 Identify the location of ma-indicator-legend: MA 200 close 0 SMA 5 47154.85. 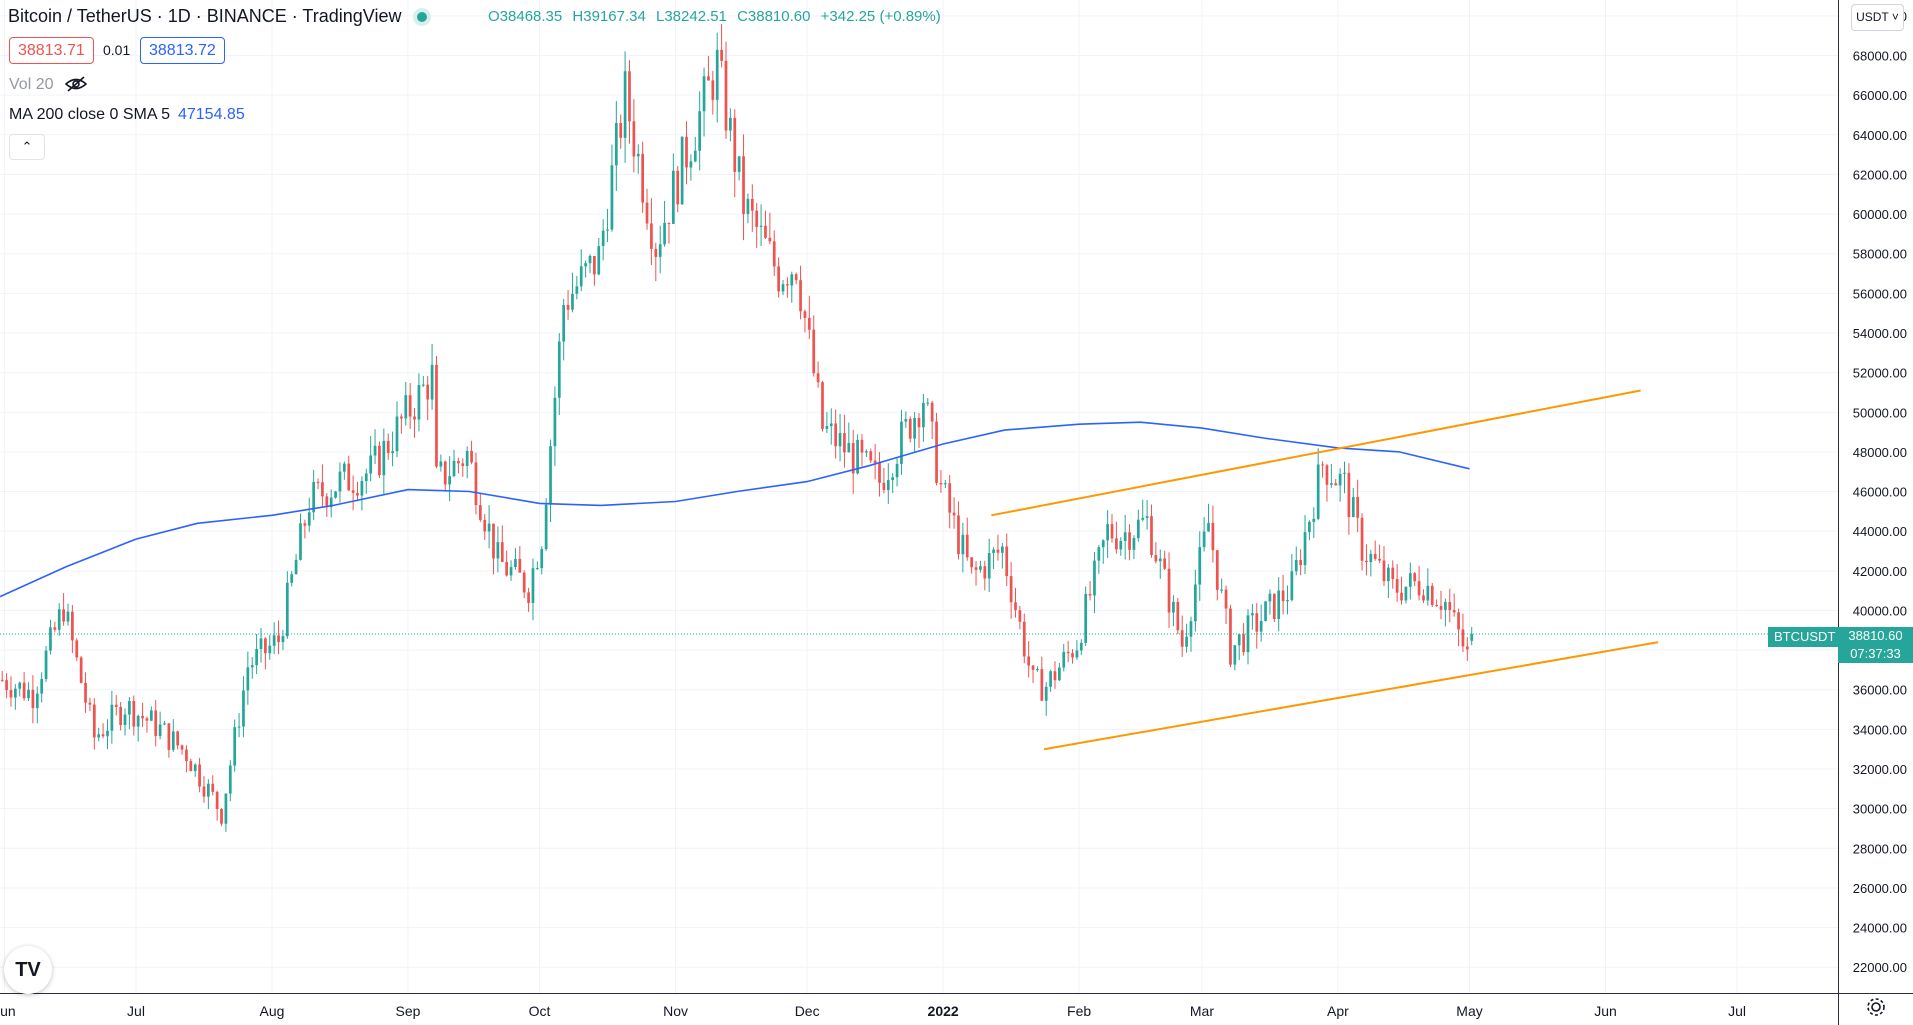
(127, 115).